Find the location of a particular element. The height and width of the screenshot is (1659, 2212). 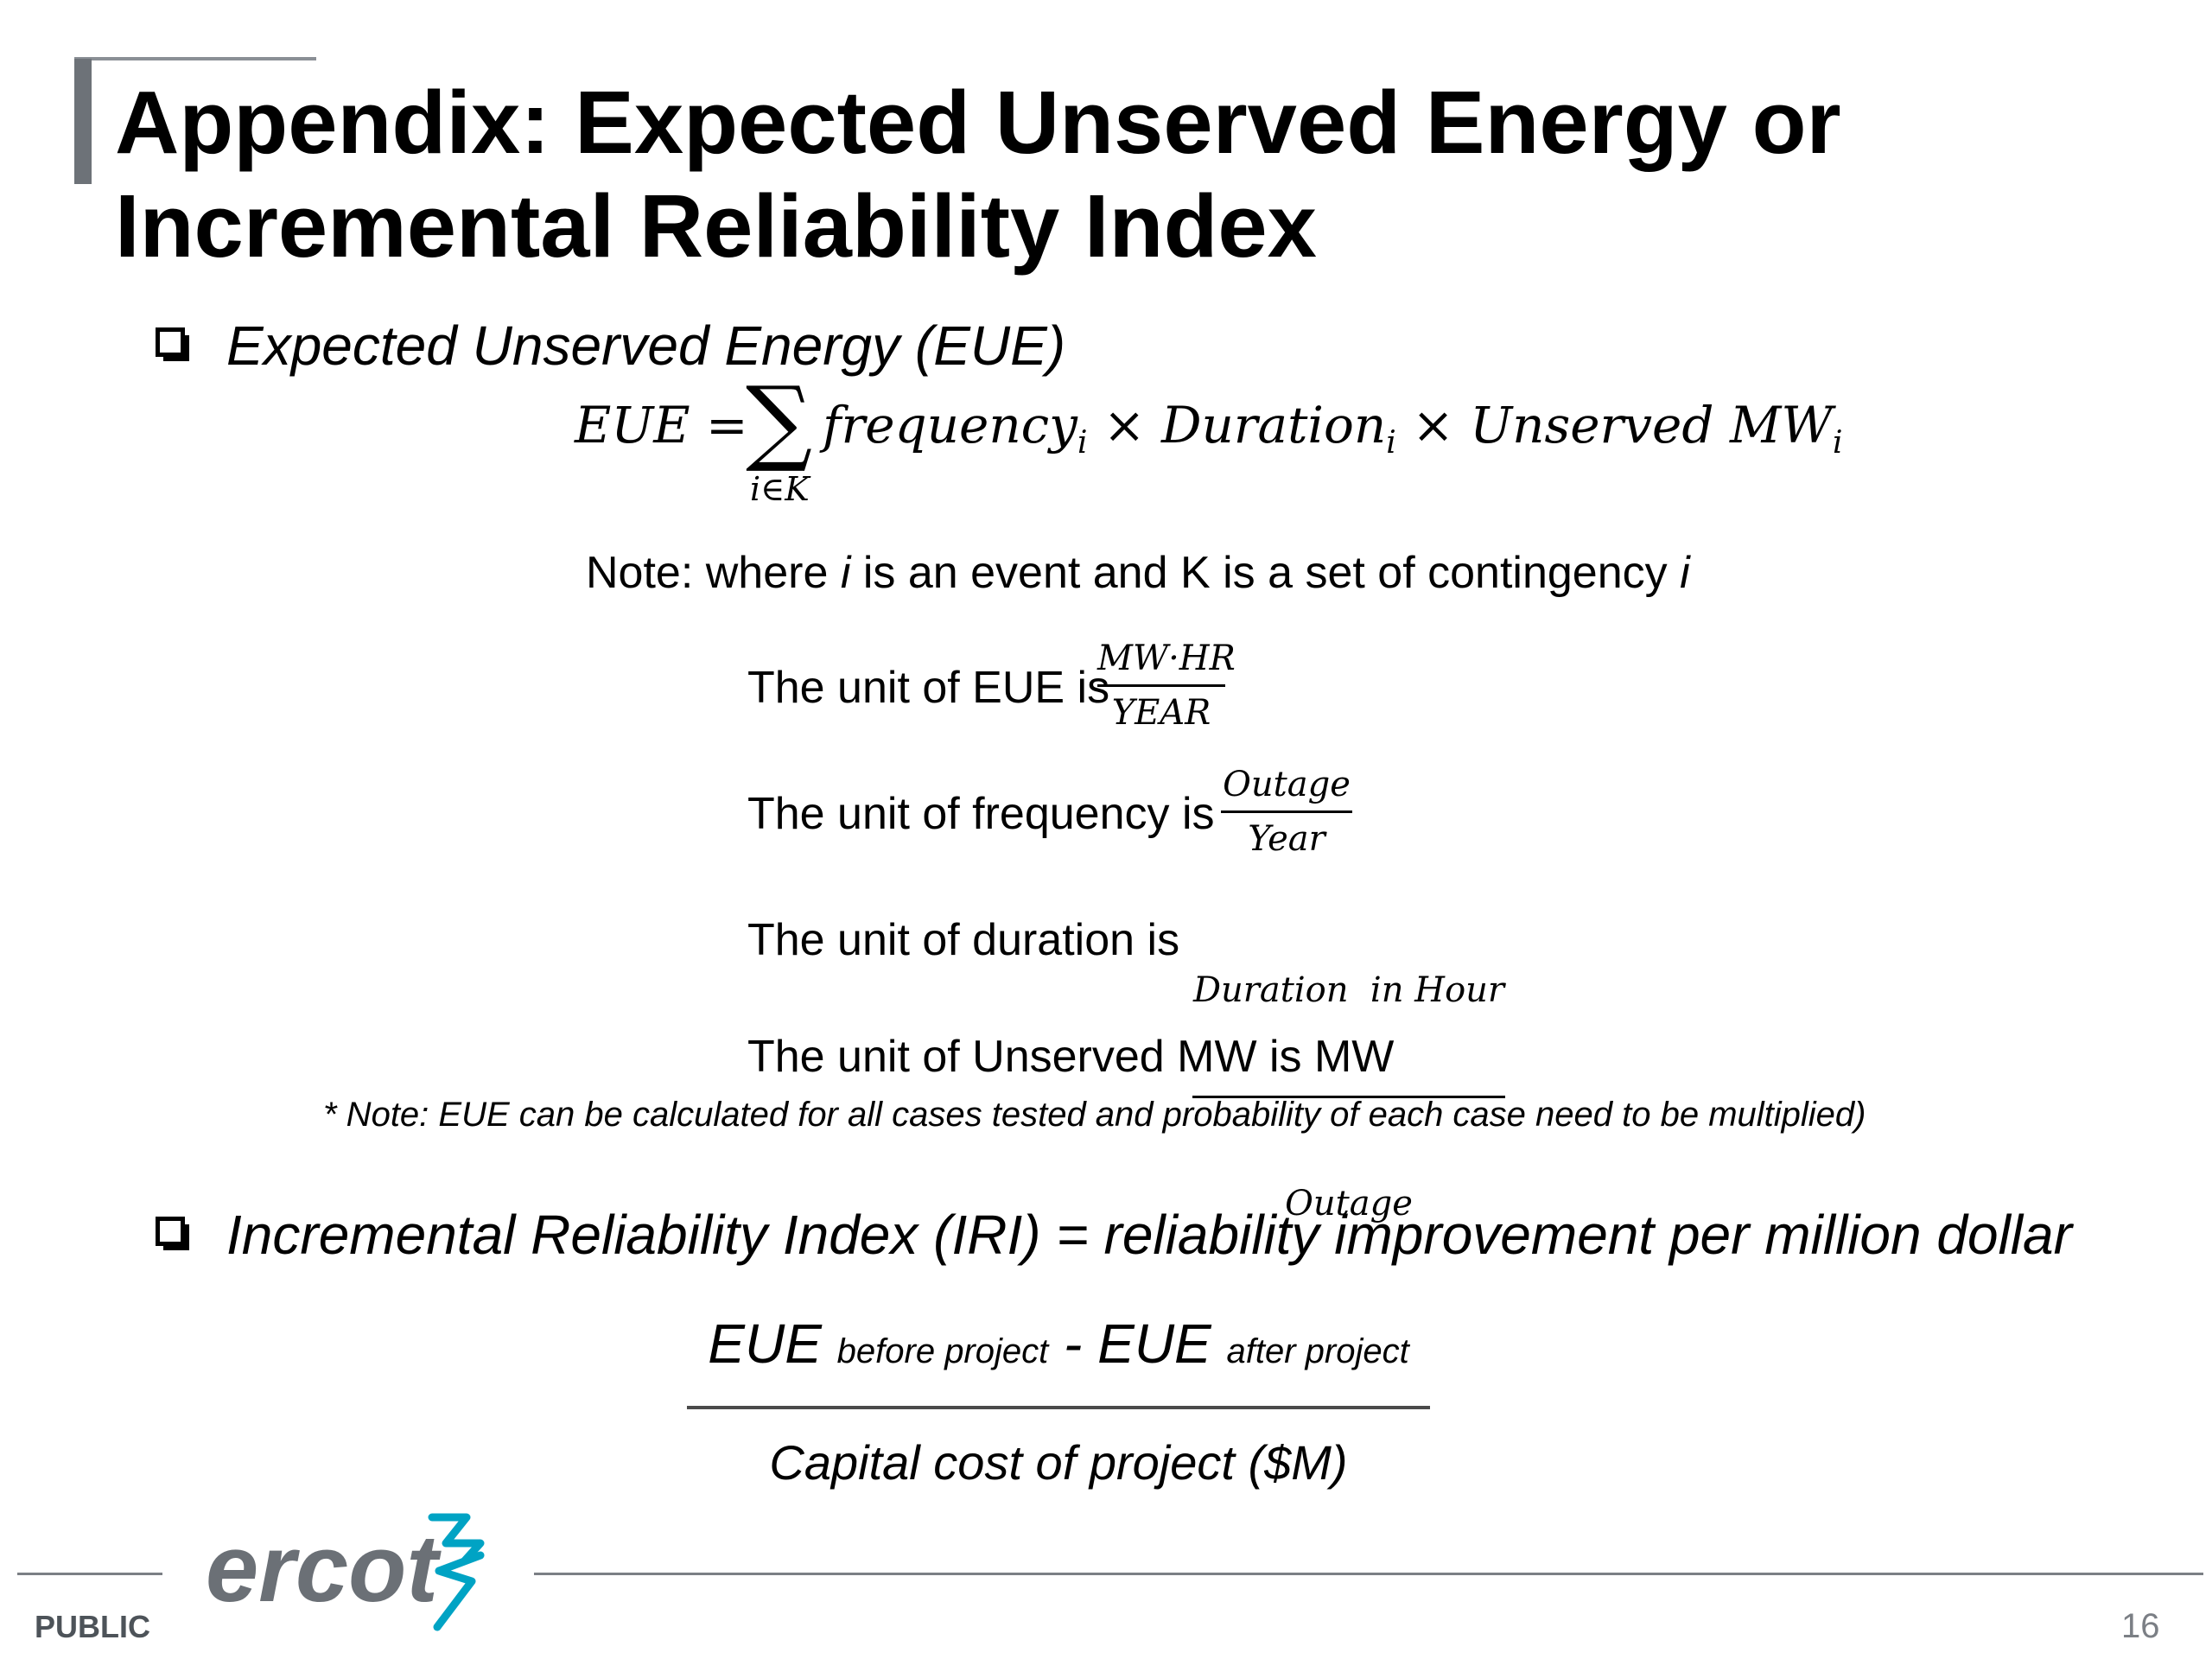

unit-frequency-fraction: Outage Year is located at coordinates (1286, 811).